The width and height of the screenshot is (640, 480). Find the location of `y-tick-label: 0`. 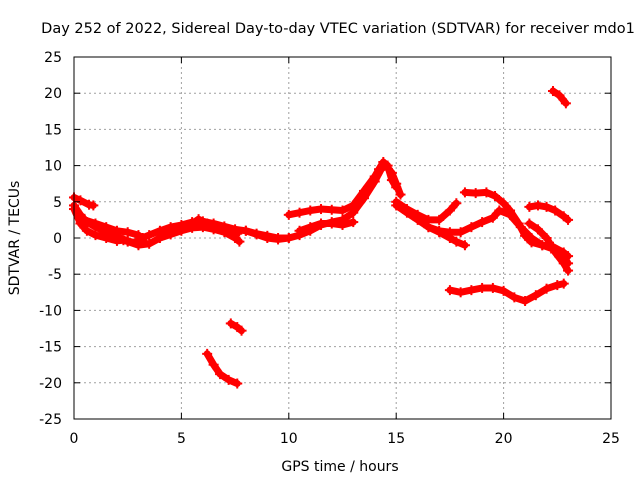

y-tick-label: 0 is located at coordinates (57, 239).